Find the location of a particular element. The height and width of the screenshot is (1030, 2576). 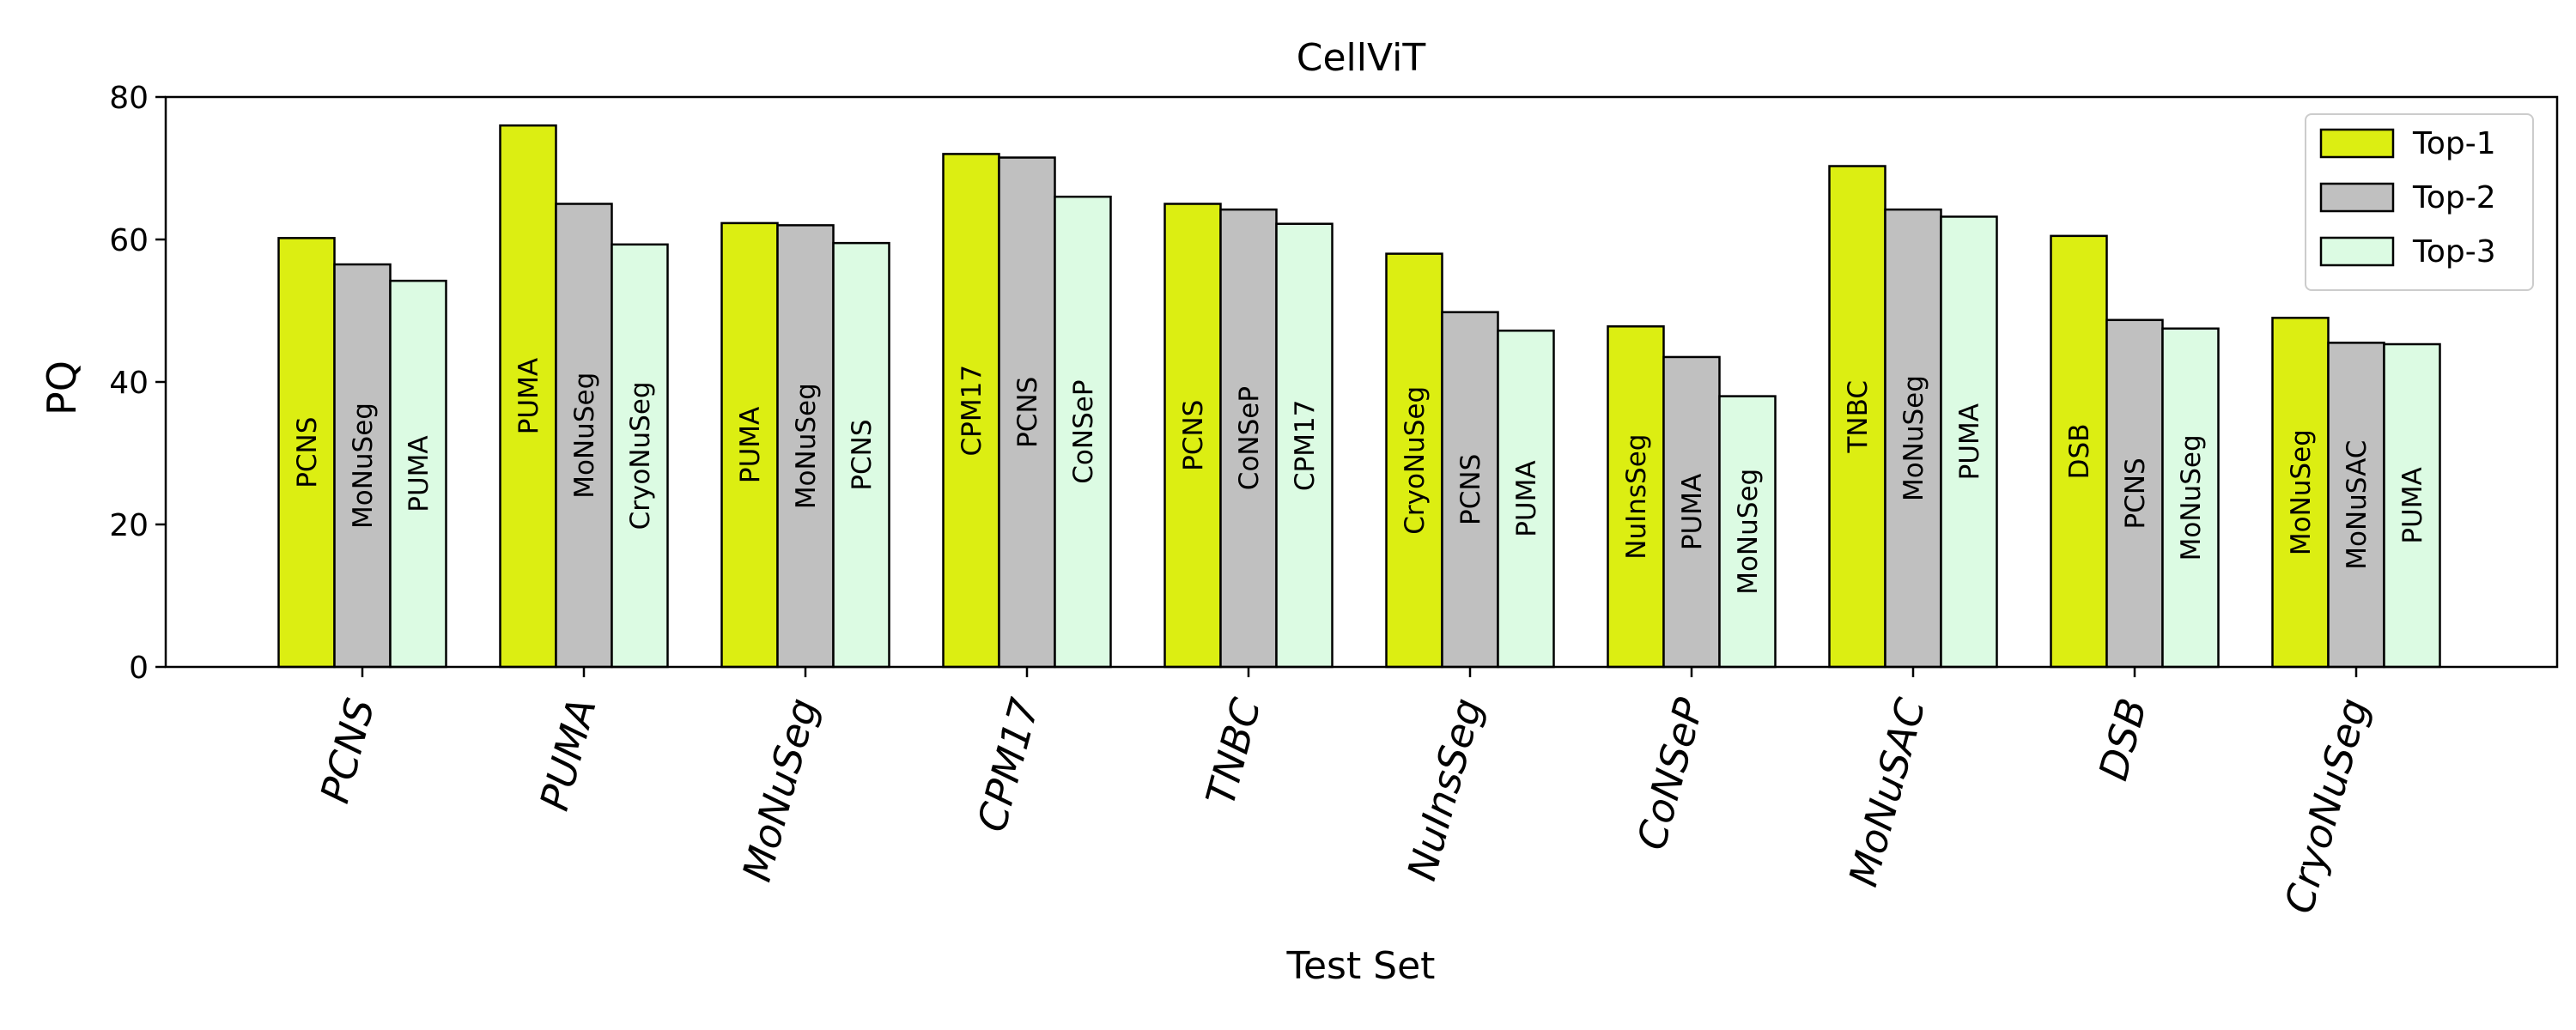

bar-top-3-pcns is located at coordinates (418, 474).